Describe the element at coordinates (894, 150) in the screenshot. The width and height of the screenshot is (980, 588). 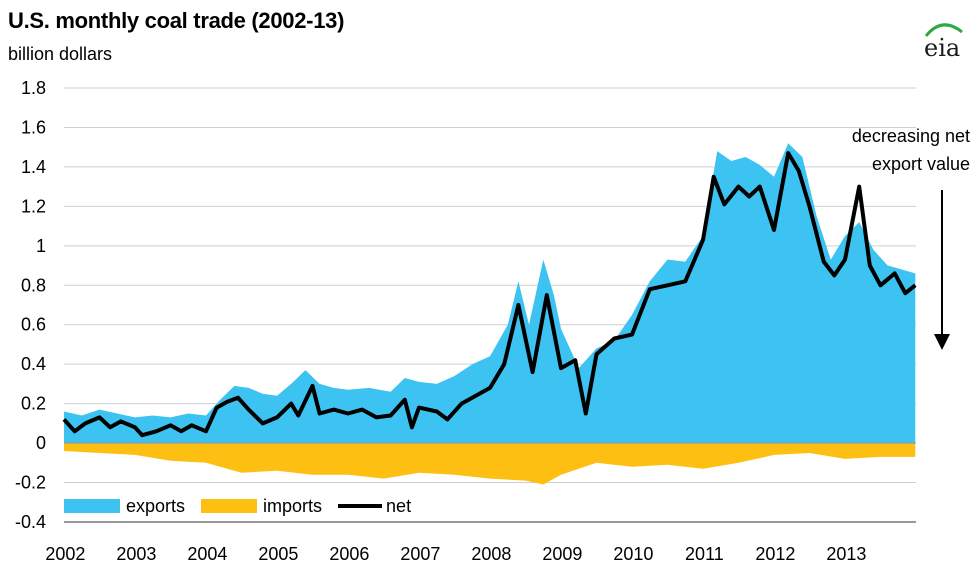
I see `annotation-text: decreasing net export value` at that location.